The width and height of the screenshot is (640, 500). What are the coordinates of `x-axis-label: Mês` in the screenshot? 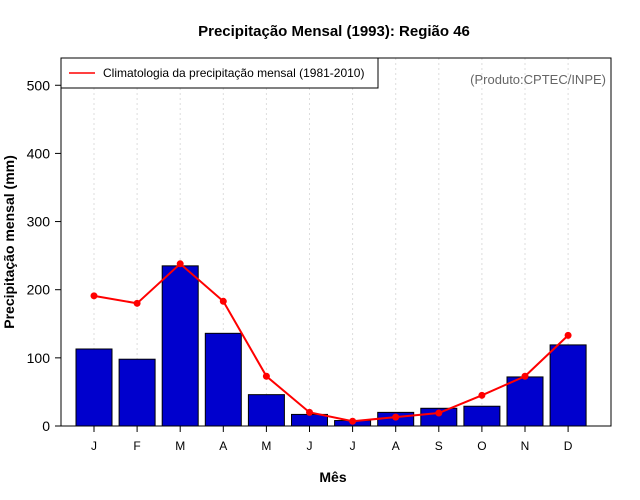 It's located at (332, 477).